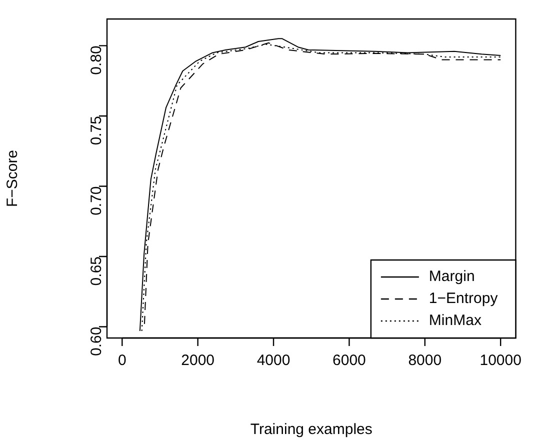  I want to click on x-tick-label: 10000, so click(501, 361).